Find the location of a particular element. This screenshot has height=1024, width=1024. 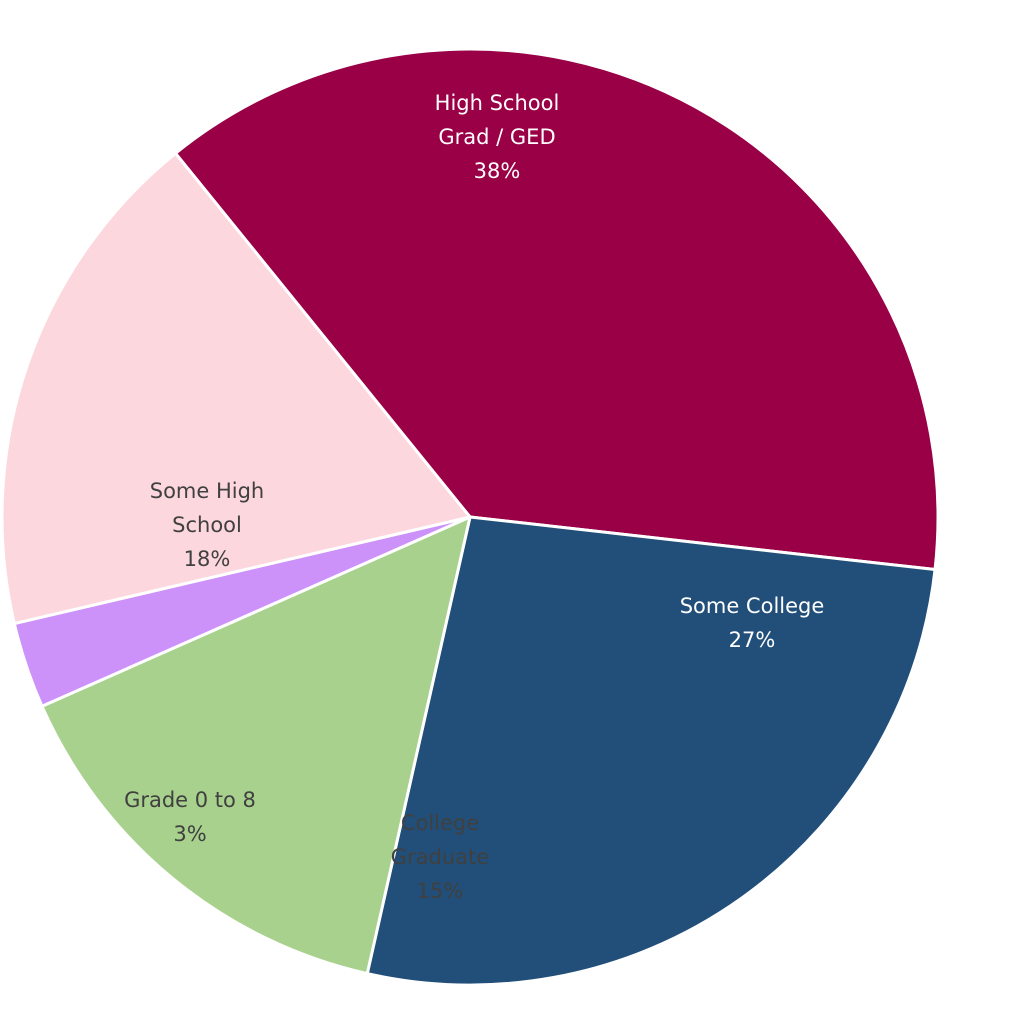

slice-category-label: Some High is located at coordinates (207, 491).